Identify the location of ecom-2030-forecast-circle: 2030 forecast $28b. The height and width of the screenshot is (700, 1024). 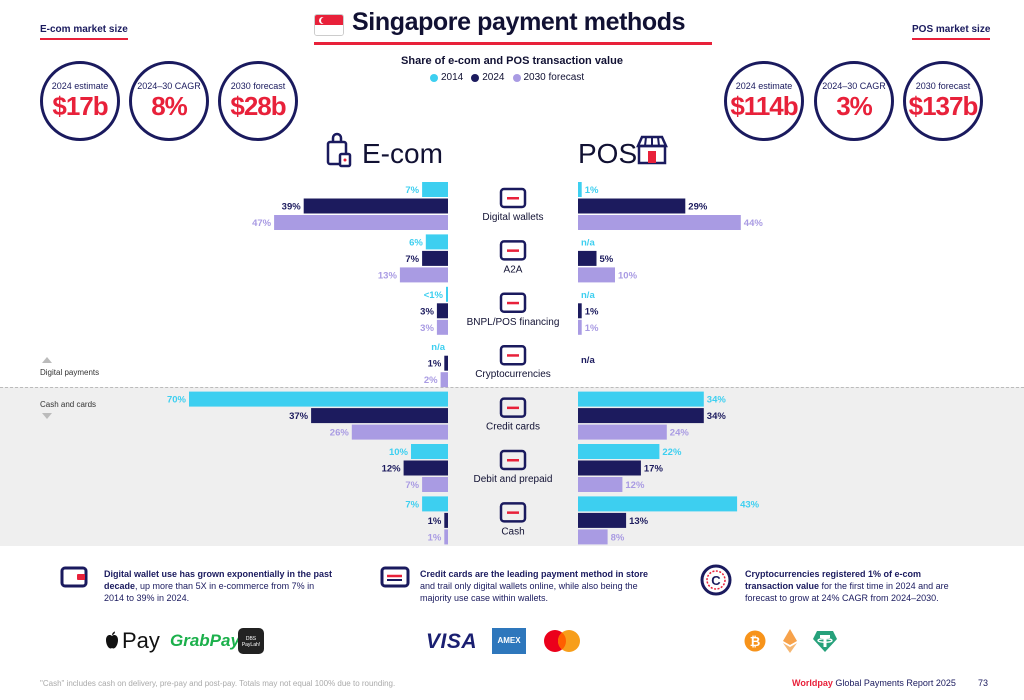
(258, 101).